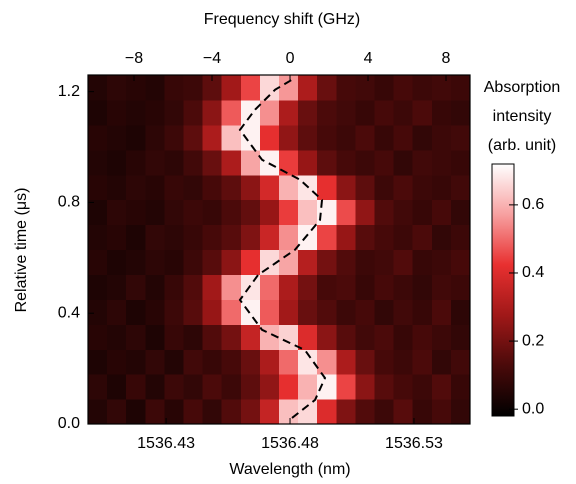  What do you see at coordinates (21, 250) in the screenshot?
I see `y-axis-label: Relative time (μs)` at bounding box center [21, 250].